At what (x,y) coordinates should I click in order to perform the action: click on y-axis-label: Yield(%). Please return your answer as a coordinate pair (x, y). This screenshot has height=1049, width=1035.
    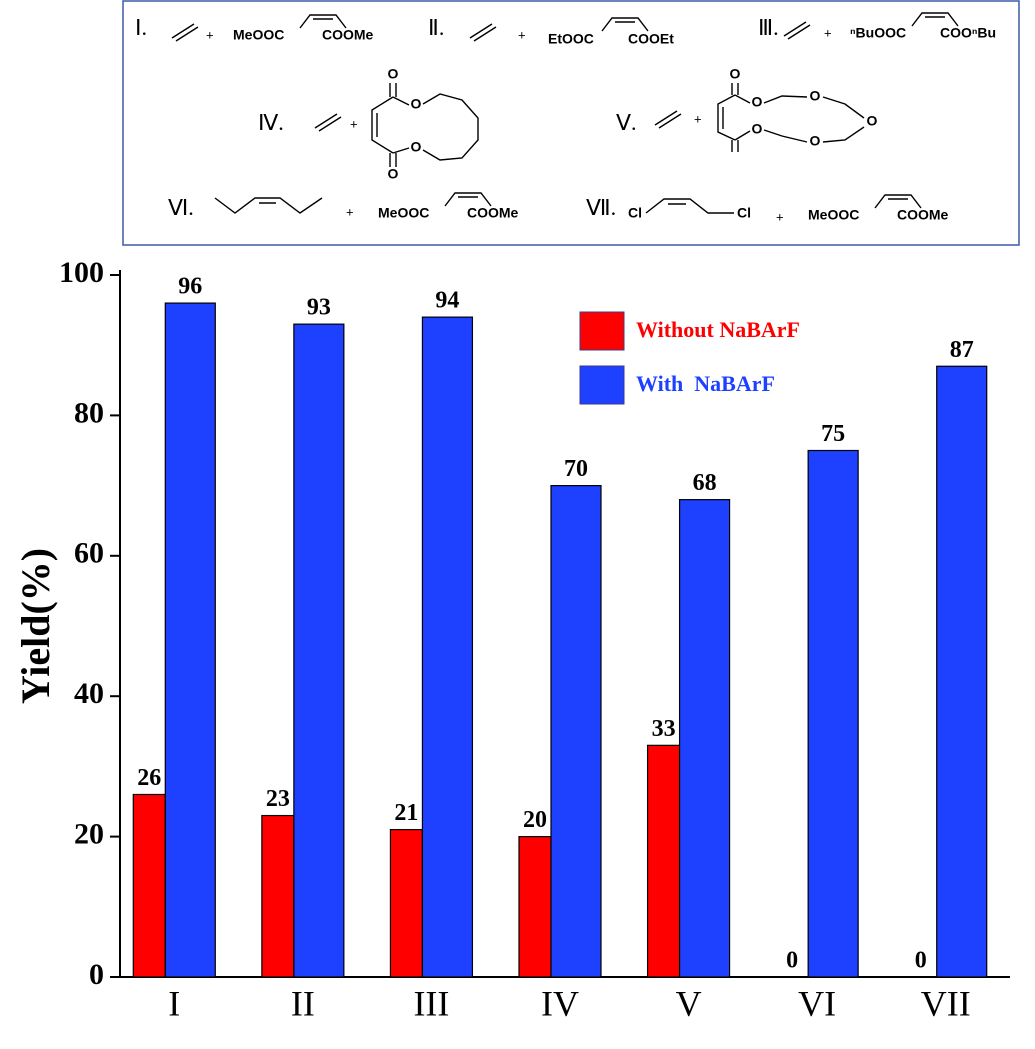
    Looking at the image, I should click on (35, 626).